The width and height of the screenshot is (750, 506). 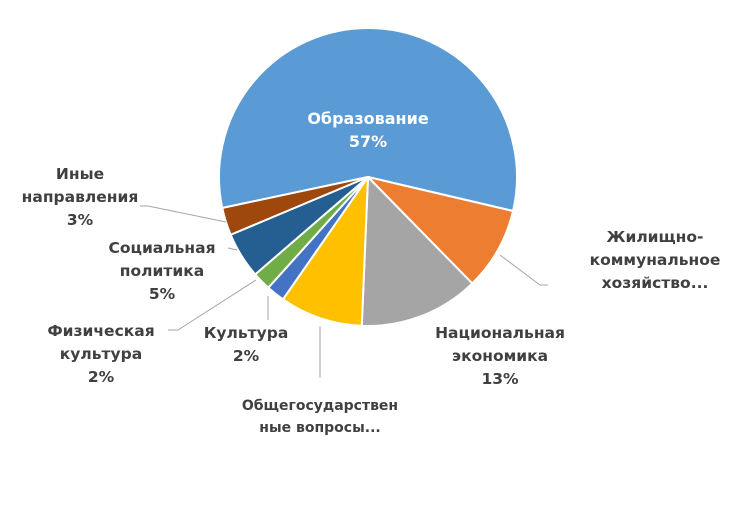 I want to click on label-kultura: Культура 2%, so click(x=246, y=344).